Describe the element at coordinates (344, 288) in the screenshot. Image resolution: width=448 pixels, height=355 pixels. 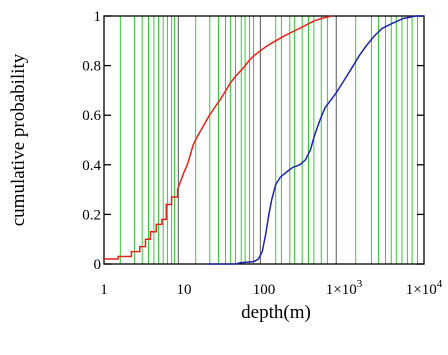
I see `x-tick-label-3: 1×10³` at that location.